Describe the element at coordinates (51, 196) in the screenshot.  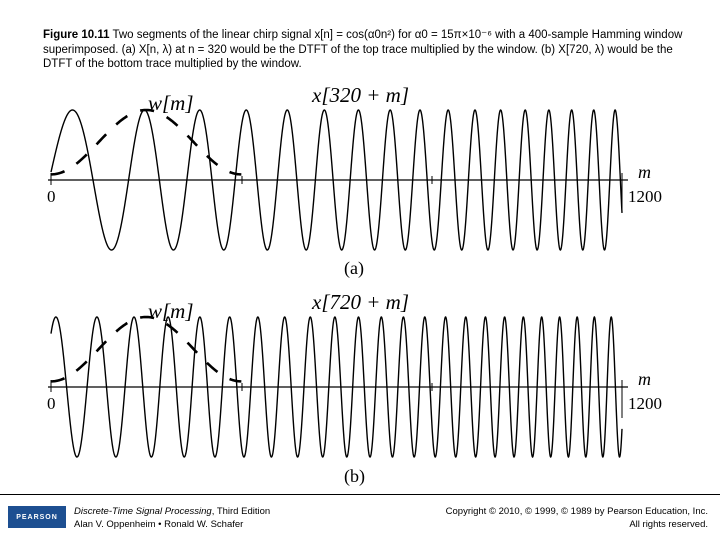
I see `panel-a-tick-label-0: 0` at that location.